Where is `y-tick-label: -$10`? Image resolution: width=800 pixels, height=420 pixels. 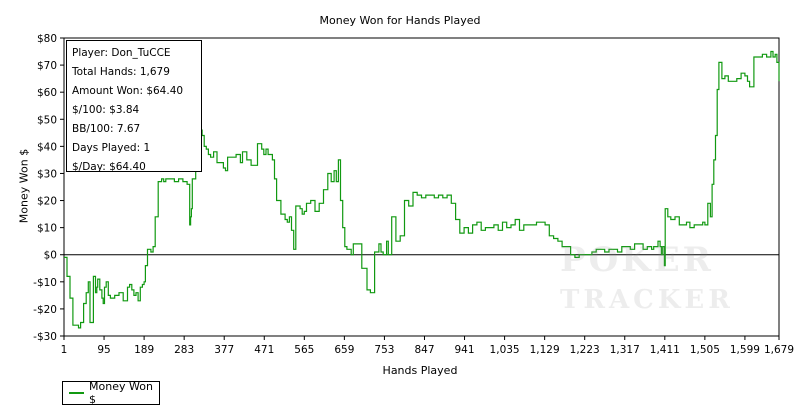 y-tick-label: -$10 is located at coordinates (45, 283).